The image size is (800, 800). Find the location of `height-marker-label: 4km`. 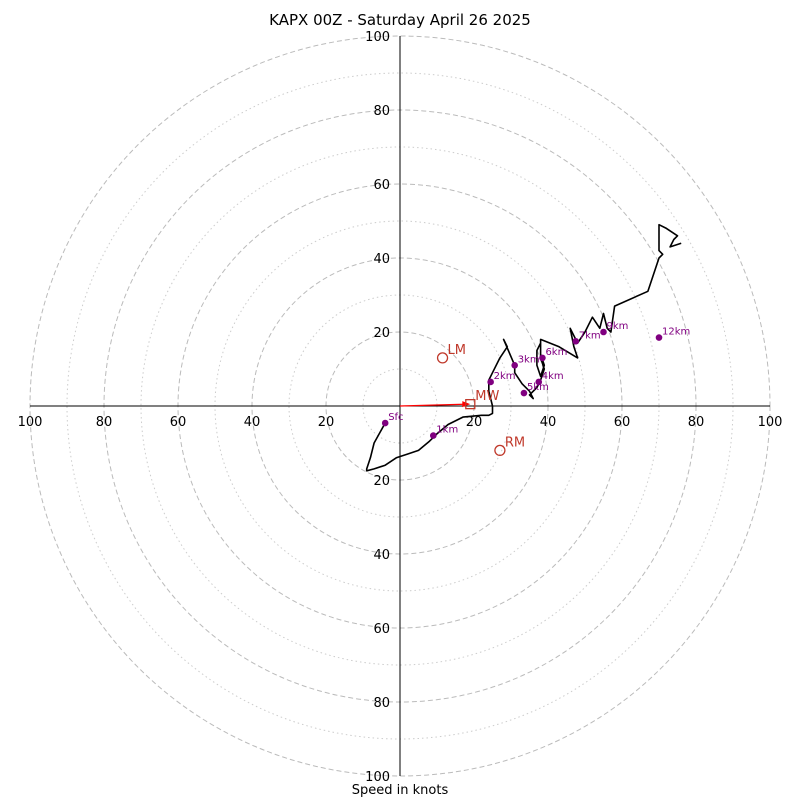

height-marker-label: 4km is located at coordinates (553, 376).